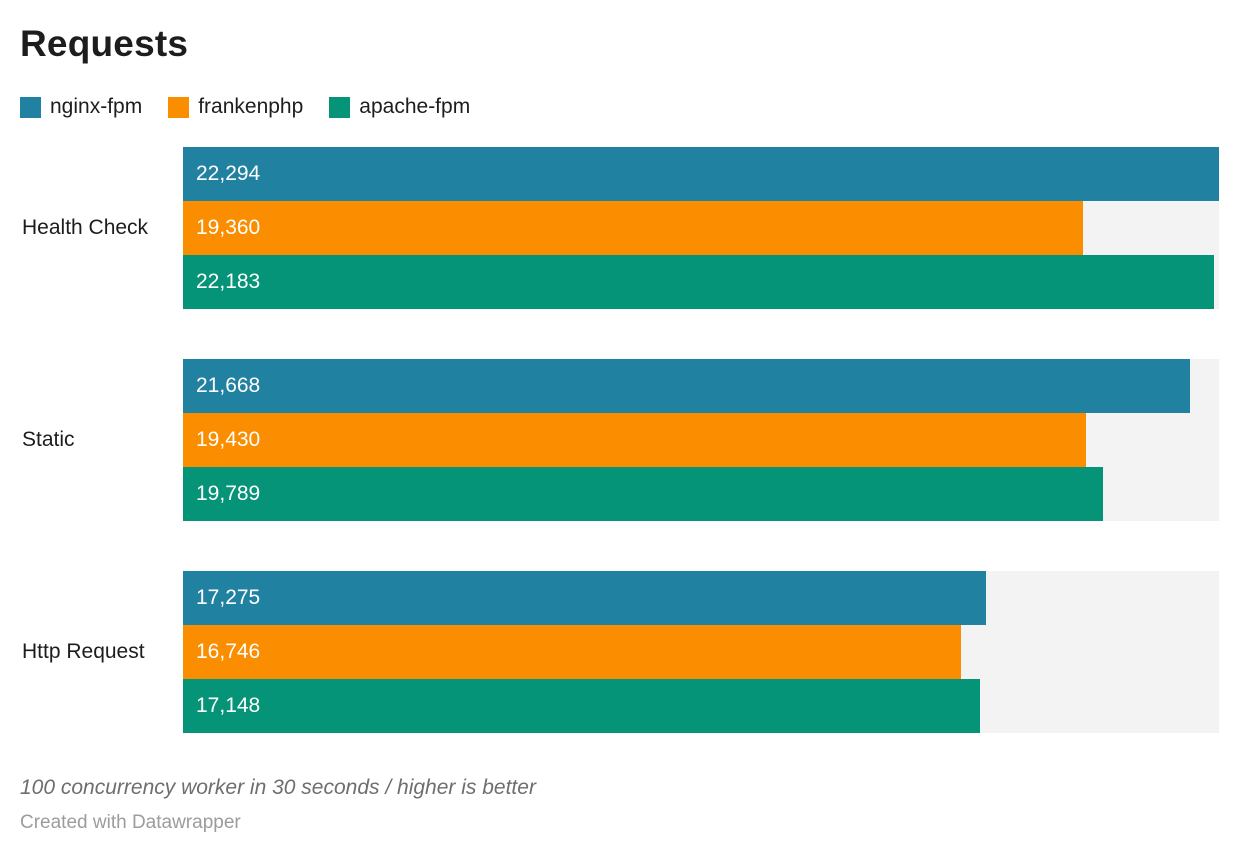 Image resolution: width=1240 pixels, height=860 pixels. Describe the element at coordinates (104, 43) in the screenshot. I see `chart-title: Requests` at that location.